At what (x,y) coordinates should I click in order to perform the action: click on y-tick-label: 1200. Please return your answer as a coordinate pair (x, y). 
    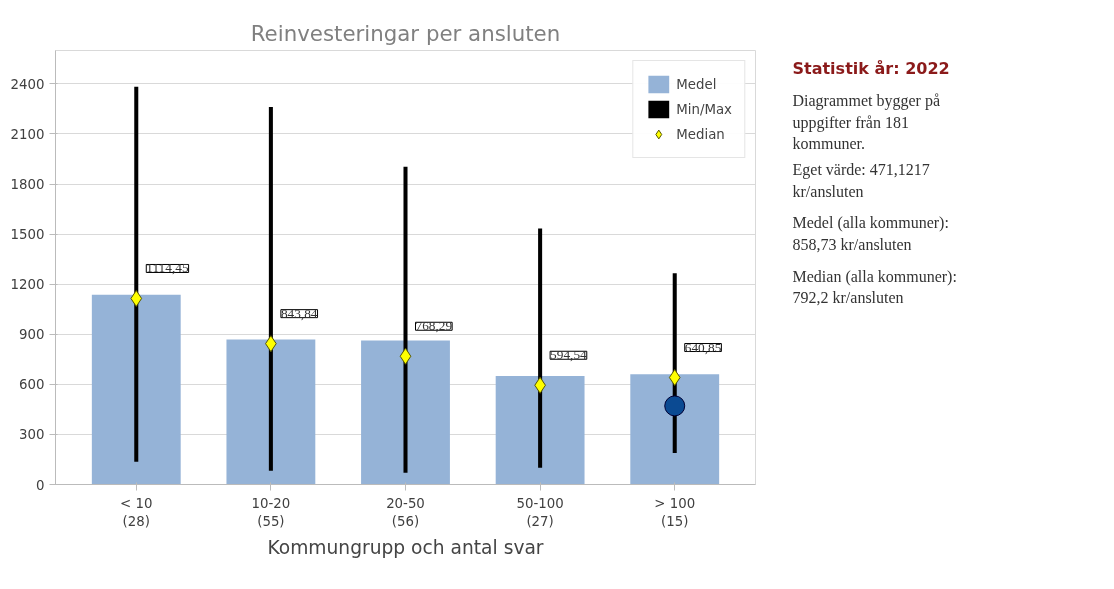
    Looking at the image, I should click on (27, 285).